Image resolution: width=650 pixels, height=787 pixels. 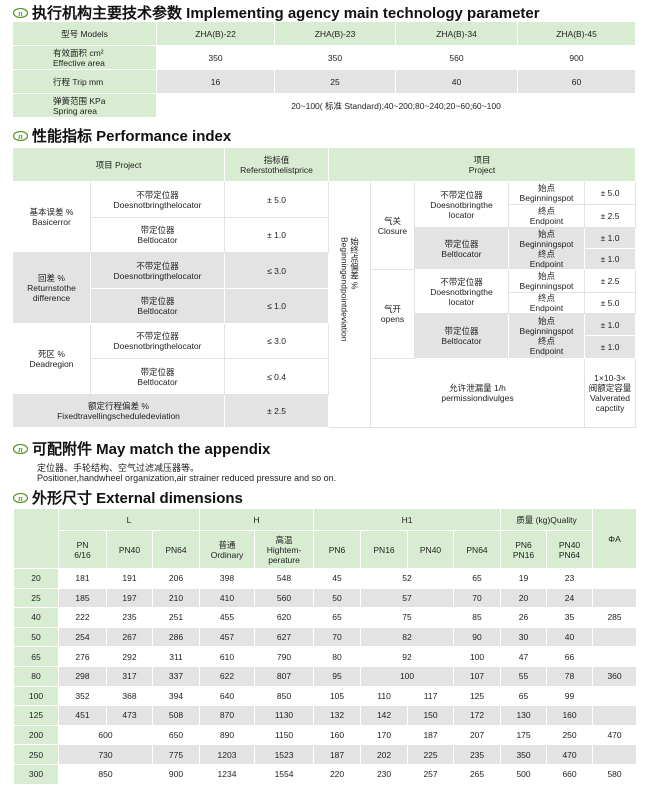 I want to click on H-cell: 640, so click(x=227, y=696).